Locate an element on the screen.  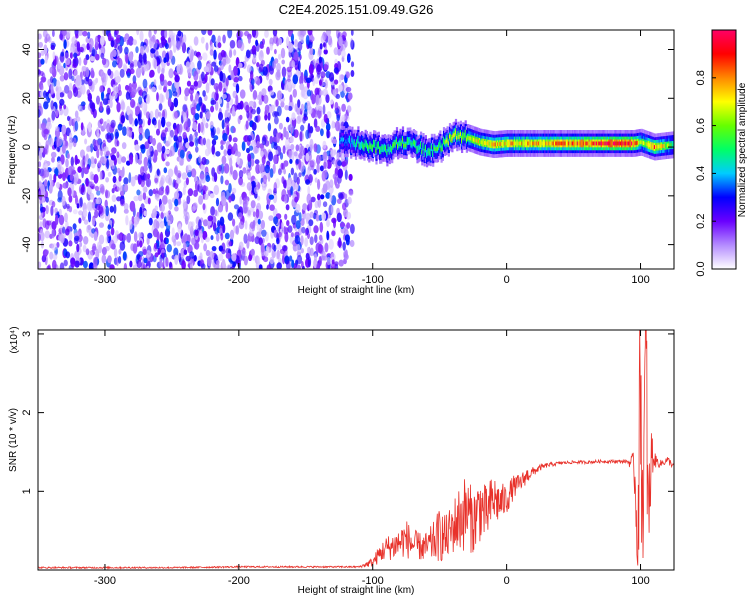
spectrogram-x-tick-label: 100 is located at coordinates (640, 280).